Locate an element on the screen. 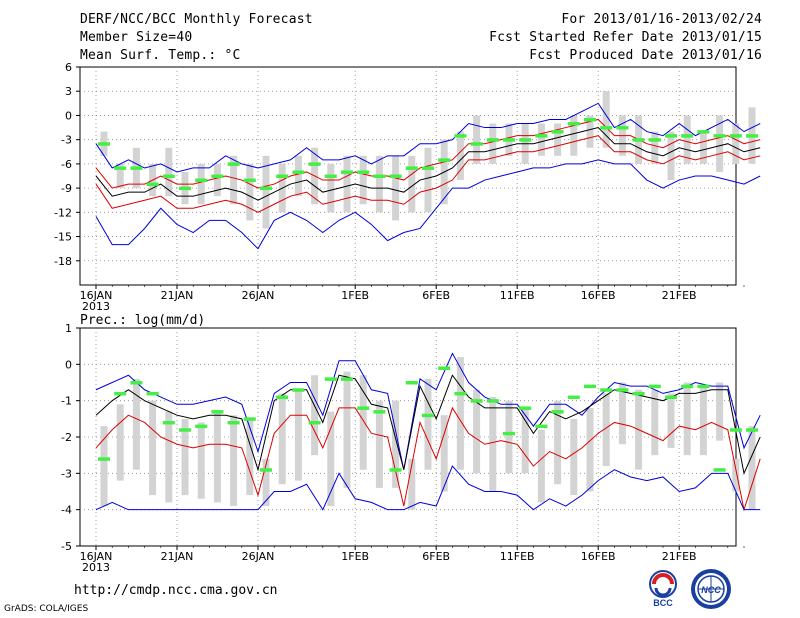 The width and height of the screenshot is (800, 618). ncc-logo: NCC is located at coordinates (711, 589).